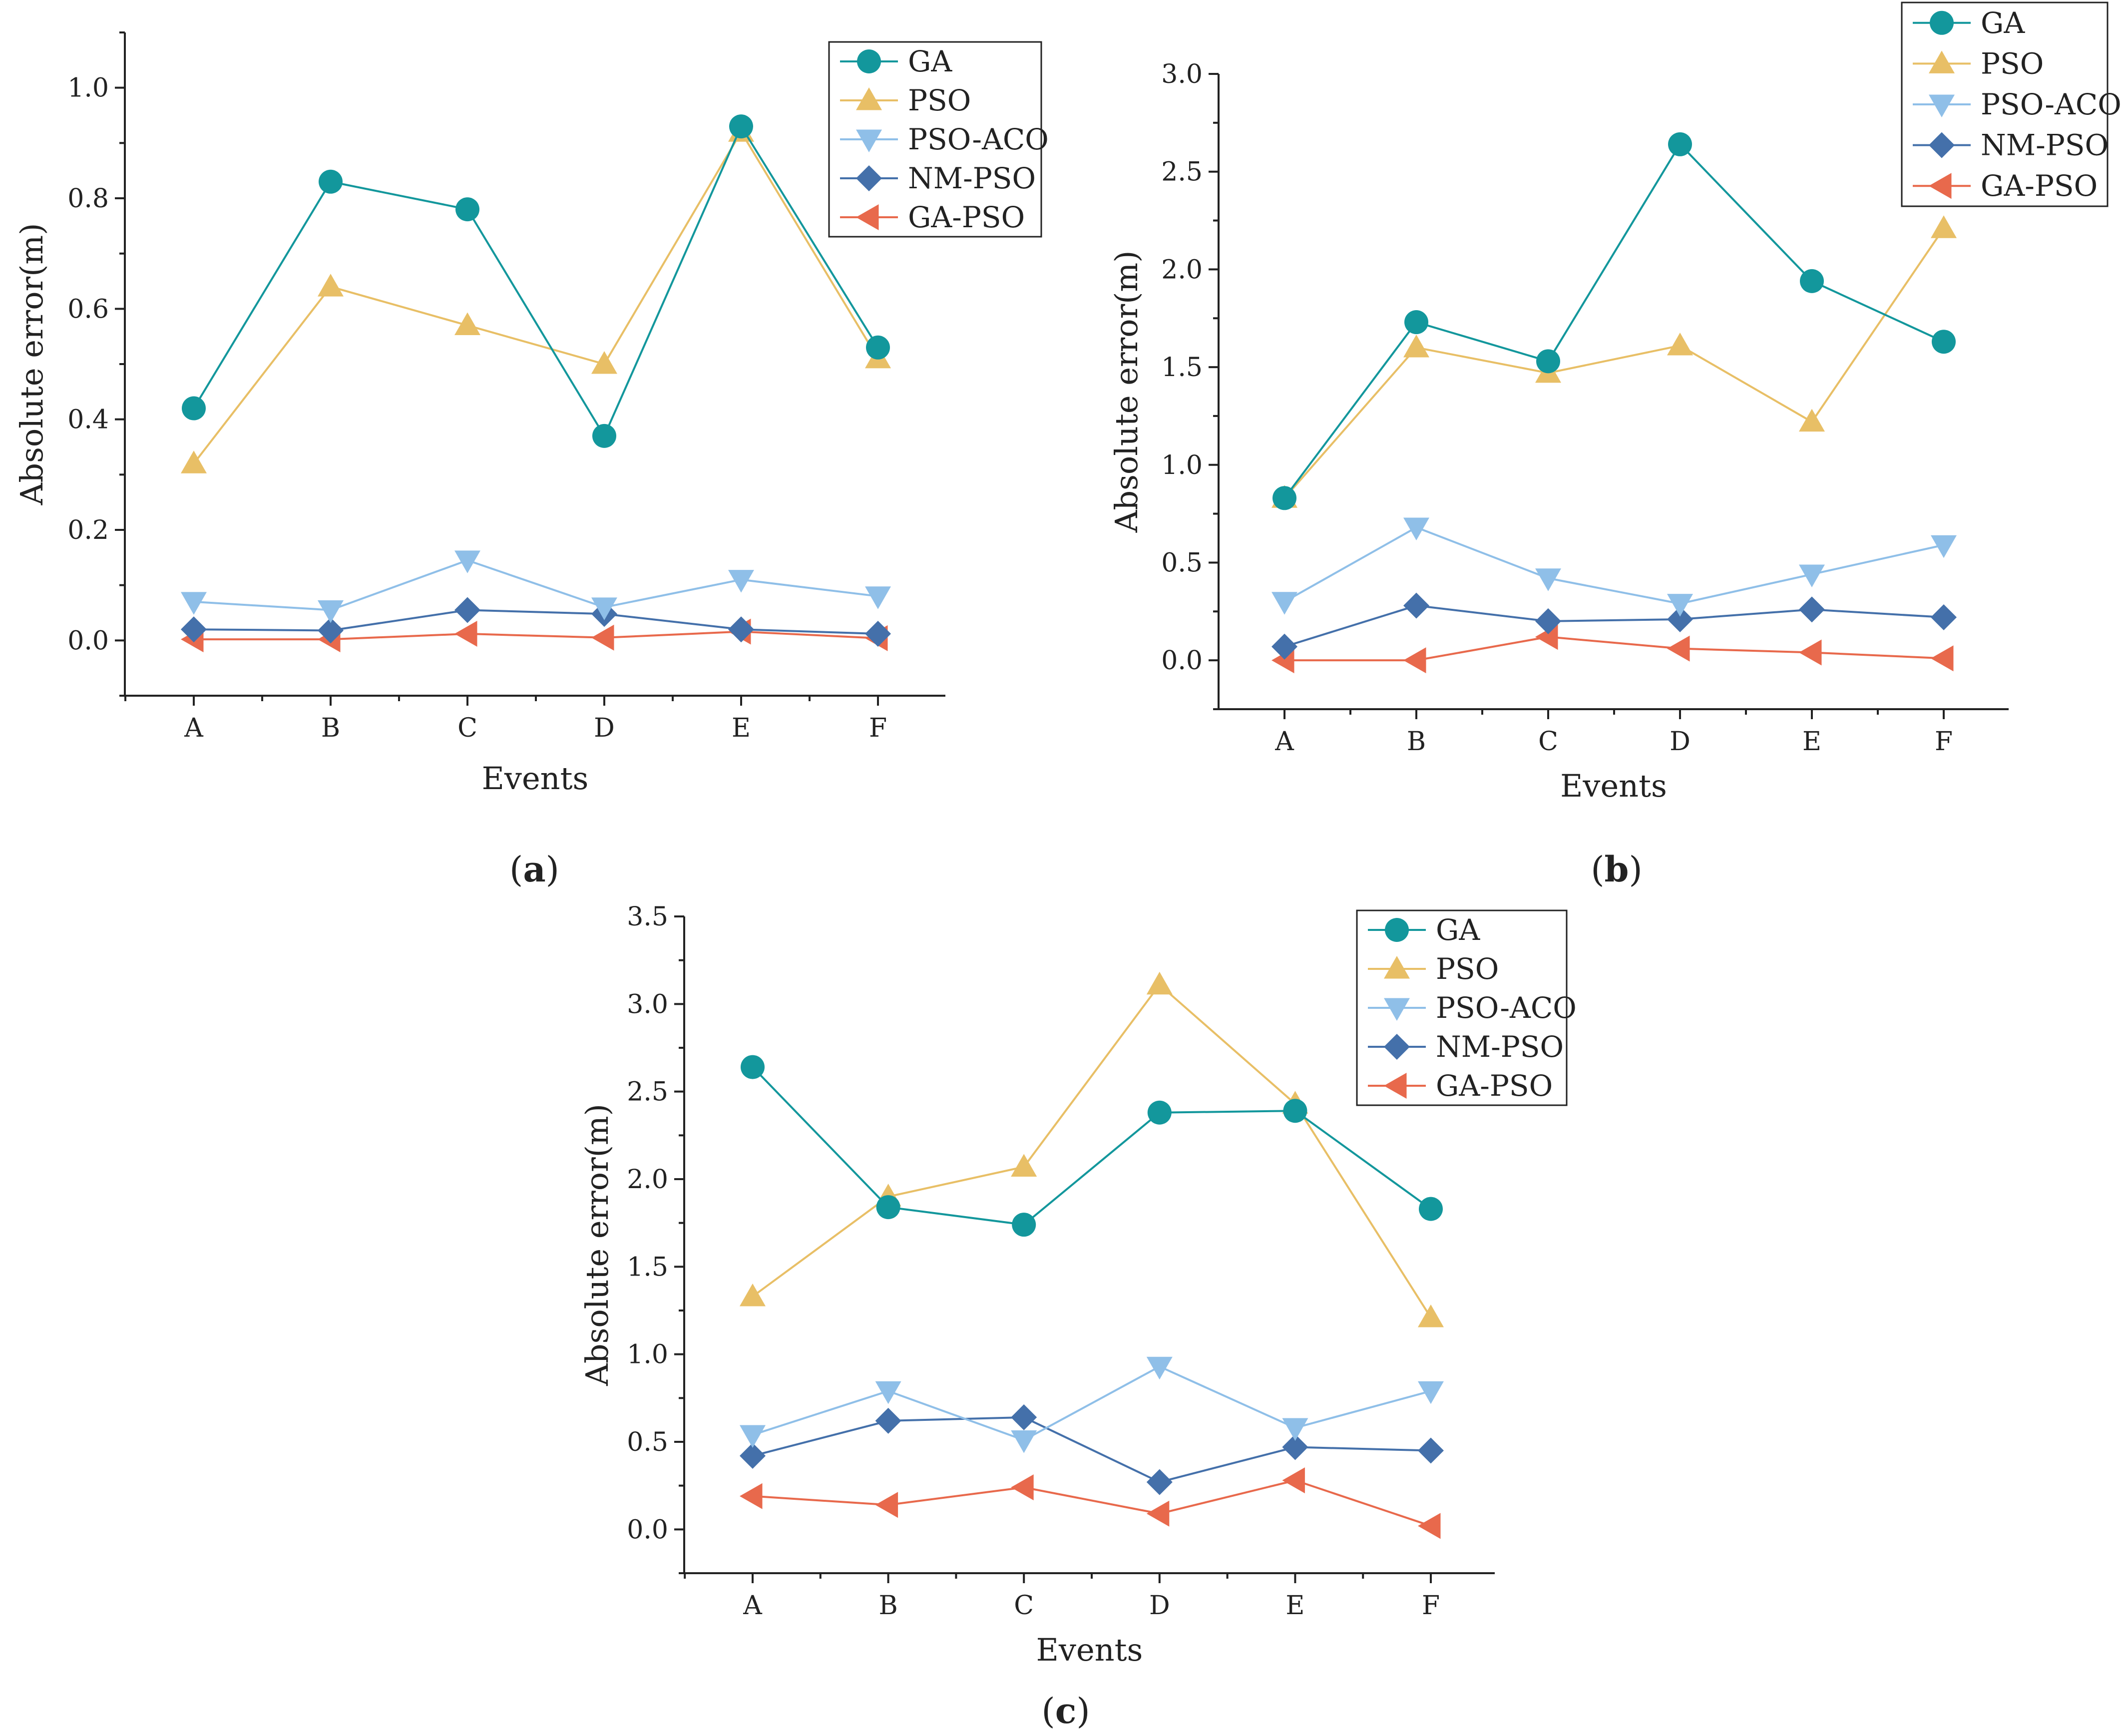  What do you see at coordinates (1066, 1711) in the screenshot?
I see `panel-letter: c` at bounding box center [1066, 1711].